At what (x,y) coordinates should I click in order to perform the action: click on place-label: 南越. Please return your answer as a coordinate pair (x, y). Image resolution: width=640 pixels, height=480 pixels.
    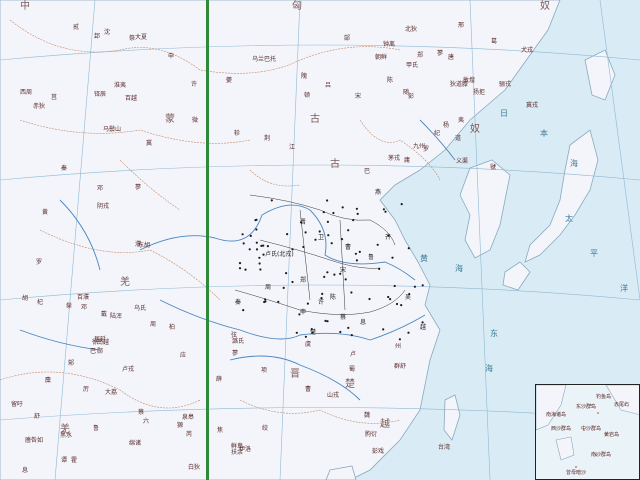
    Looking at the image, I should click on (103, 342).